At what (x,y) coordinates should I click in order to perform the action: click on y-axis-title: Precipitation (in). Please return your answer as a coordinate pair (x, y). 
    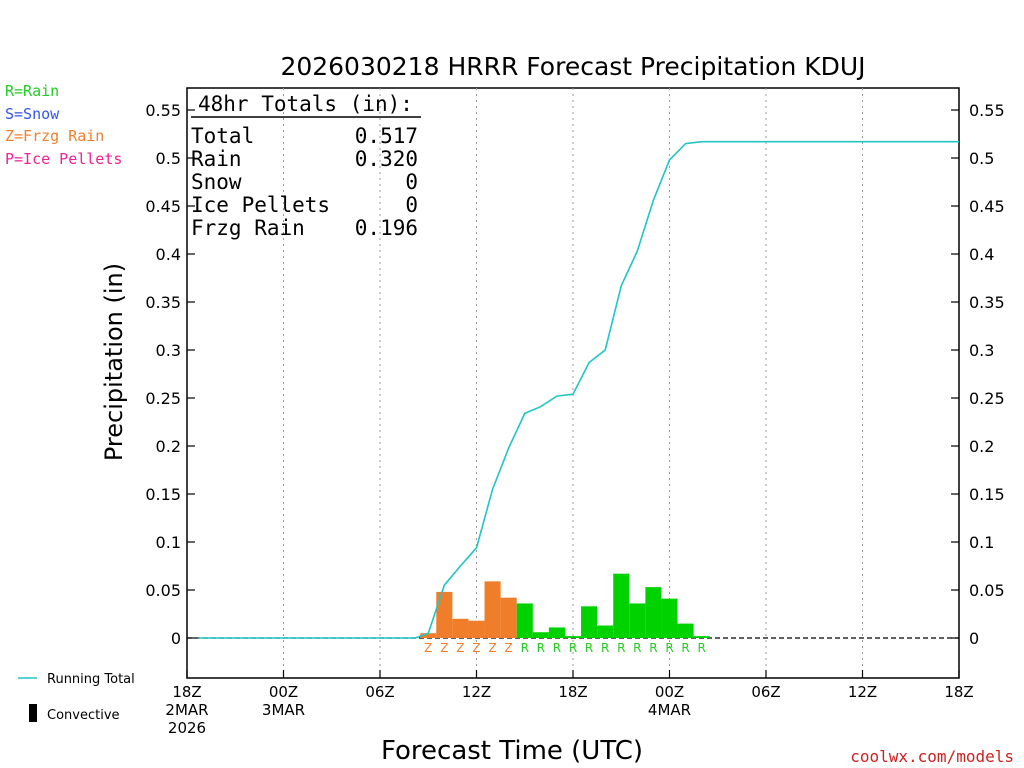
    Looking at the image, I should click on (114, 362).